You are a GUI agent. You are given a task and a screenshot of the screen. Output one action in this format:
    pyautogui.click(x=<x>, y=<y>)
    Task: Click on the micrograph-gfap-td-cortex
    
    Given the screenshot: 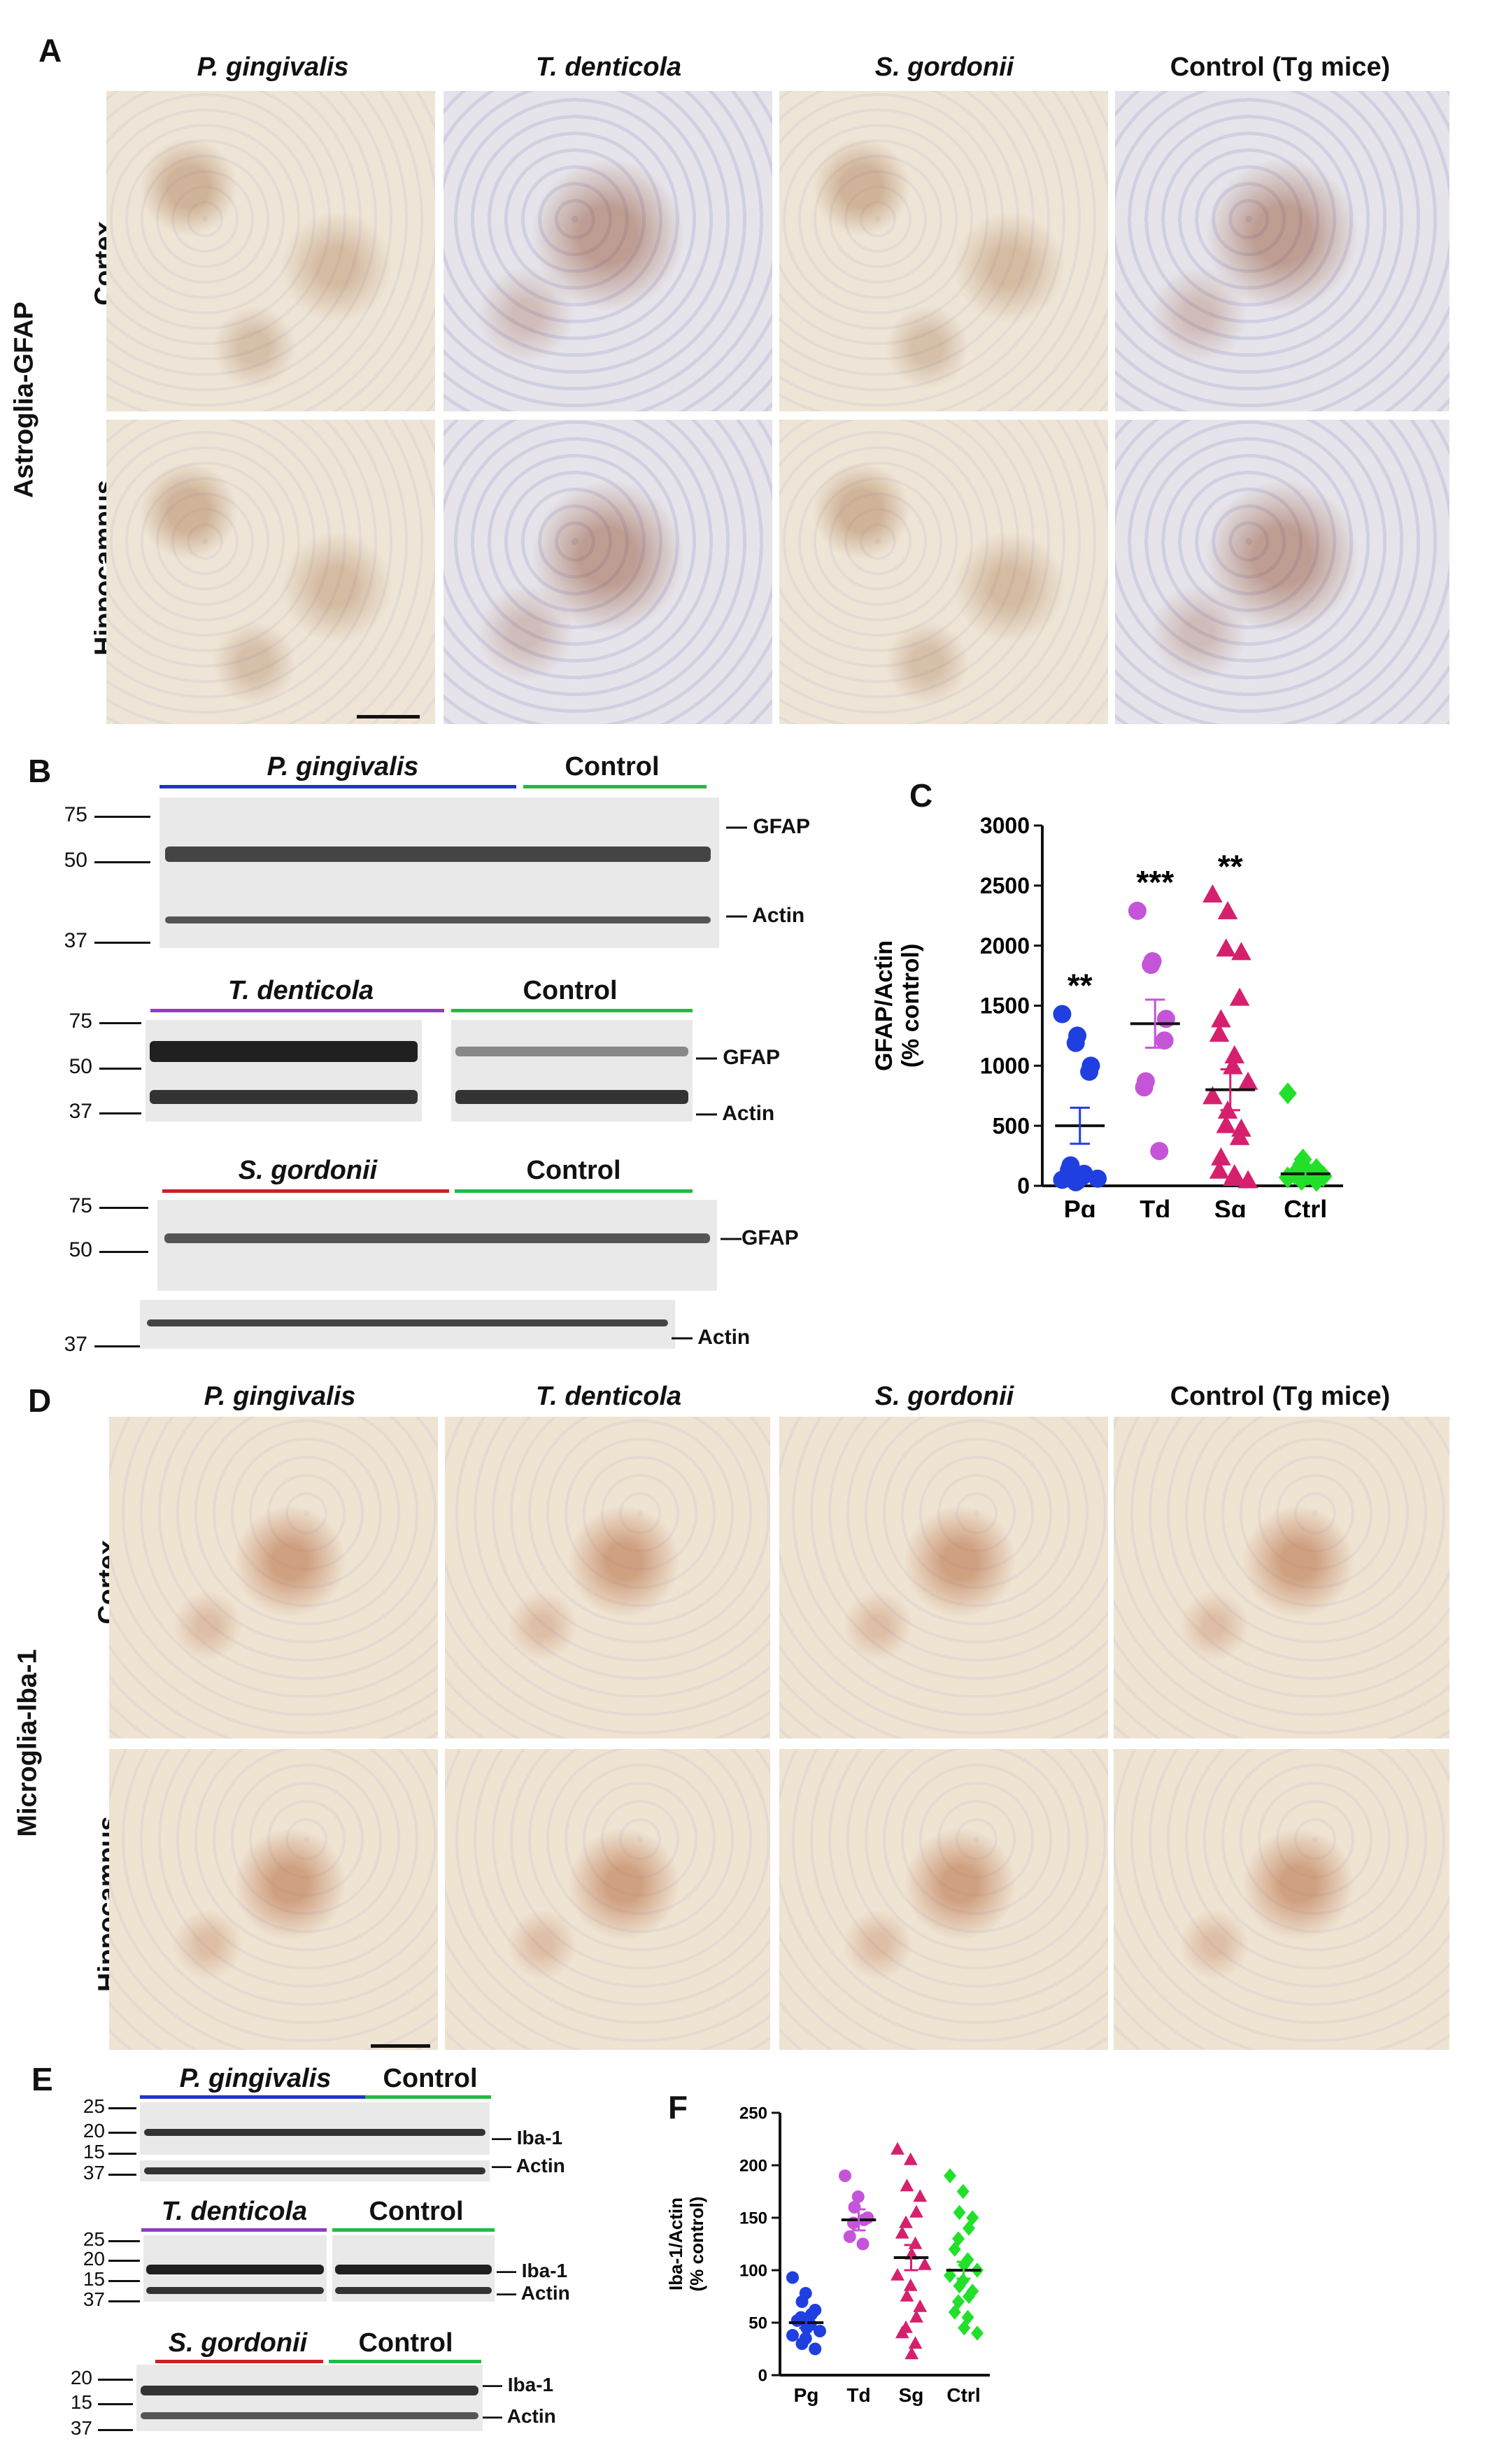 What is the action you would take?
    pyautogui.click(x=608, y=251)
    